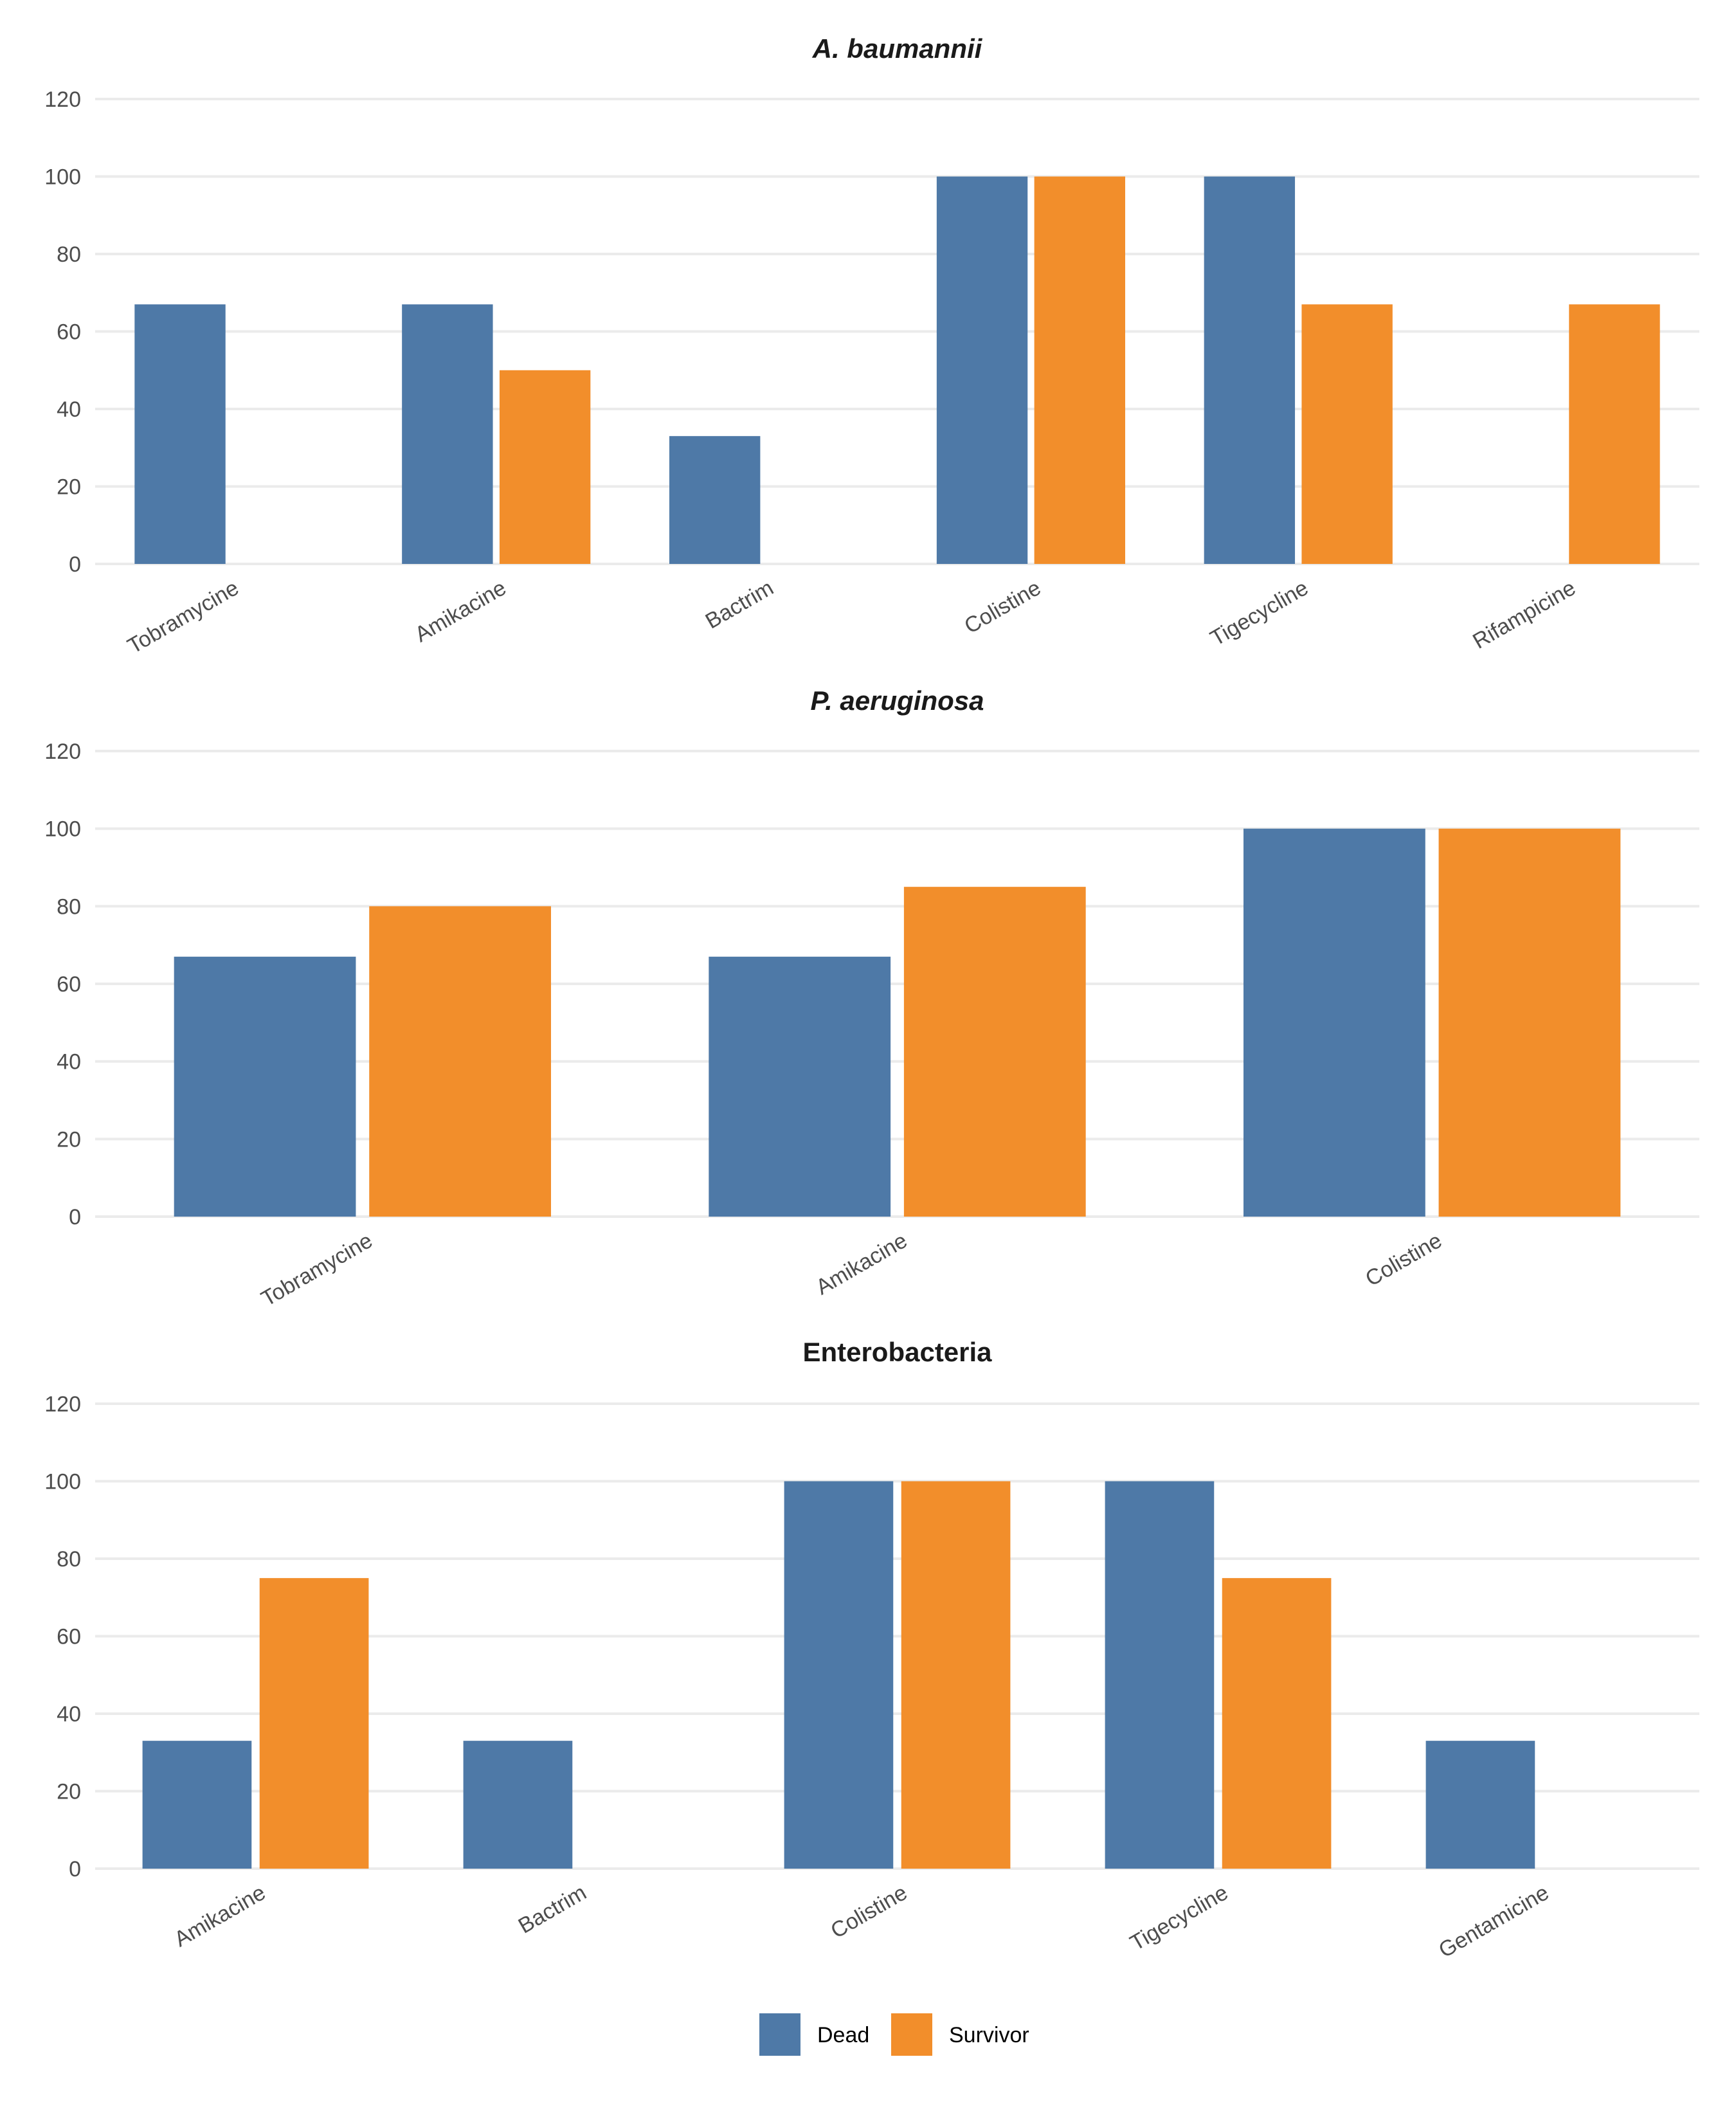  What do you see at coordinates (1524, 615) in the screenshot?
I see `x-tick-label: Rifampicine` at bounding box center [1524, 615].